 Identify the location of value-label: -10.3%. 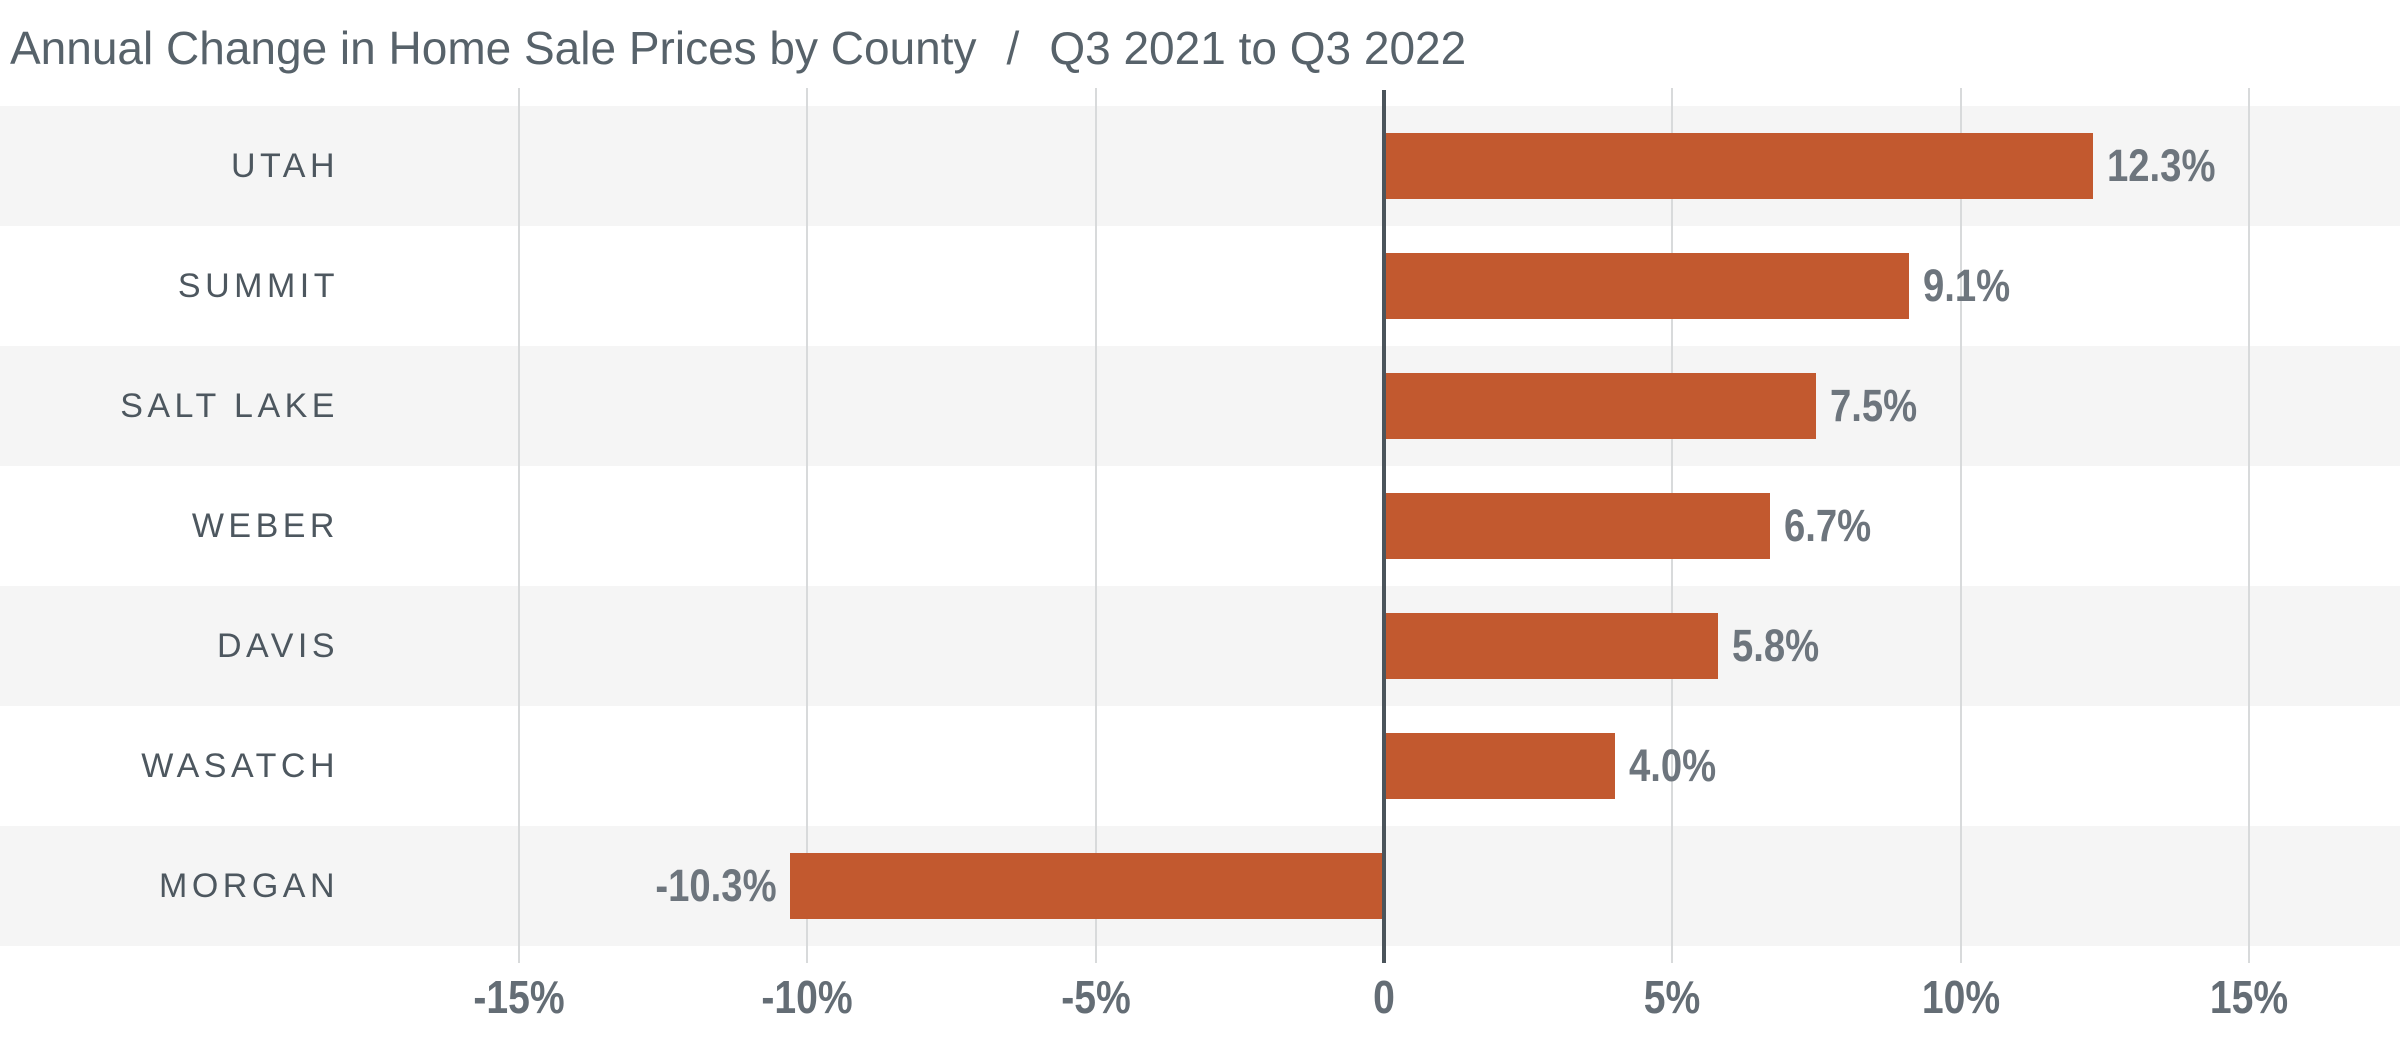
(715, 885).